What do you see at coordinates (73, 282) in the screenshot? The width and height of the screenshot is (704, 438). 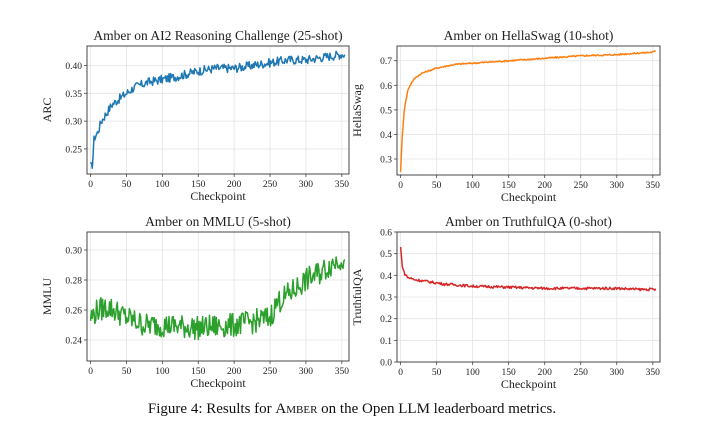 I see `y-tick-label: 0.28` at bounding box center [73, 282].